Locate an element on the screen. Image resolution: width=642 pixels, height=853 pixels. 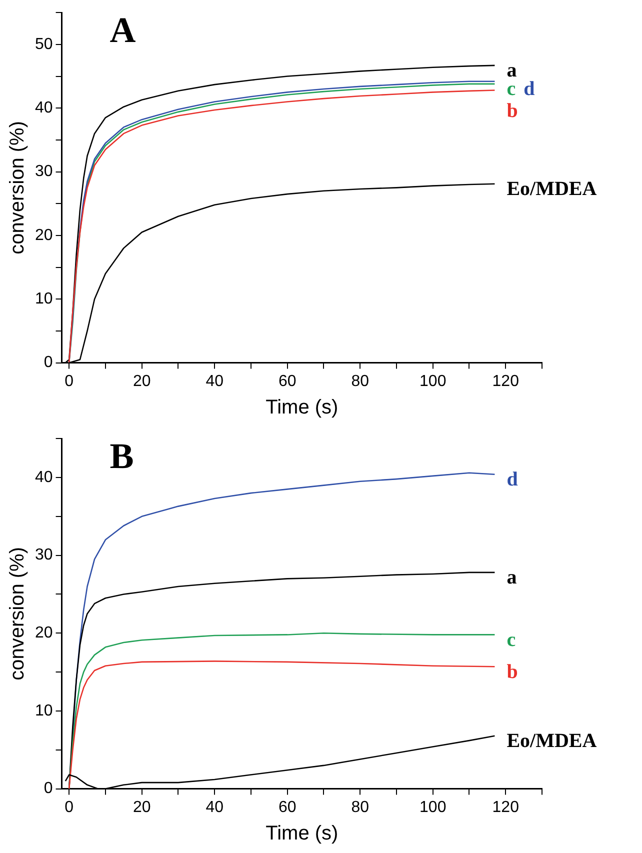
series-label: a is located at coordinates (511, 577).